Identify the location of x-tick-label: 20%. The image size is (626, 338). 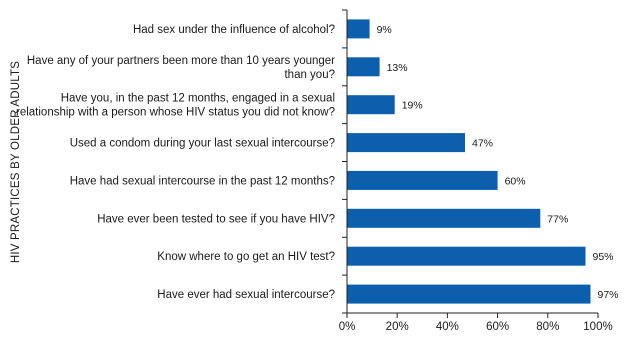
(397, 327).